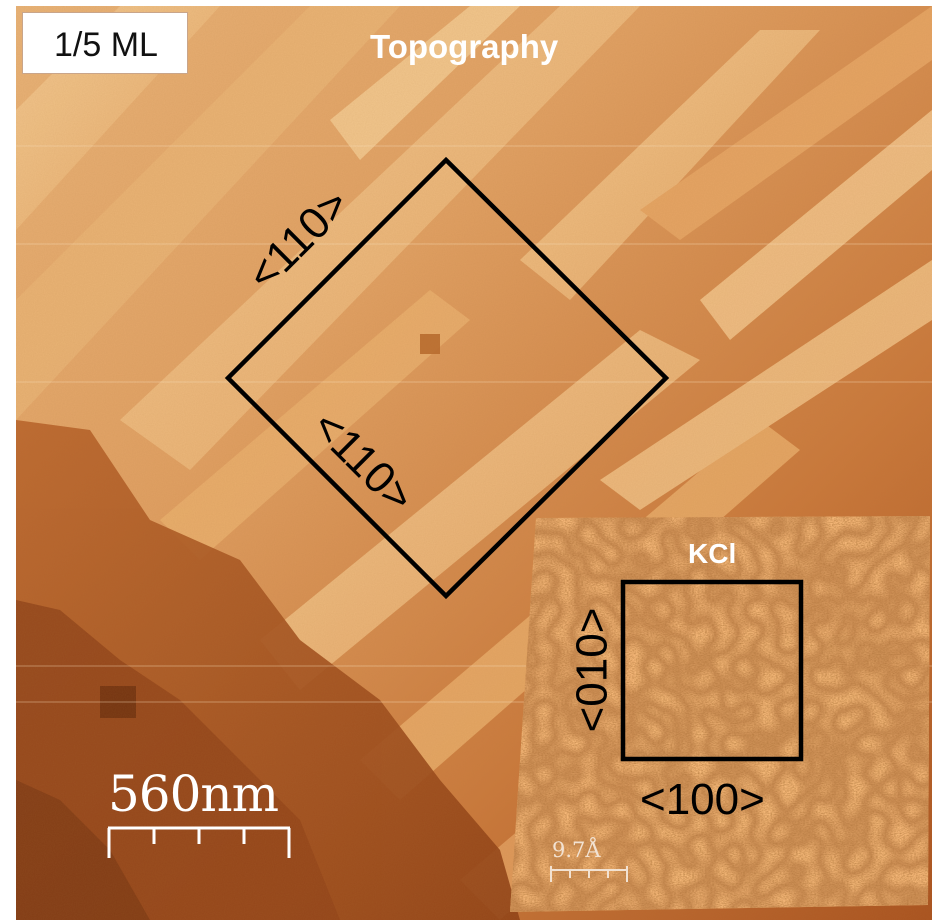 The height and width of the screenshot is (920, 932). What do you see at coordinates (712, 670) in the screenshot?
I see `kcl-unit-square` at bounding box center [712, 670].